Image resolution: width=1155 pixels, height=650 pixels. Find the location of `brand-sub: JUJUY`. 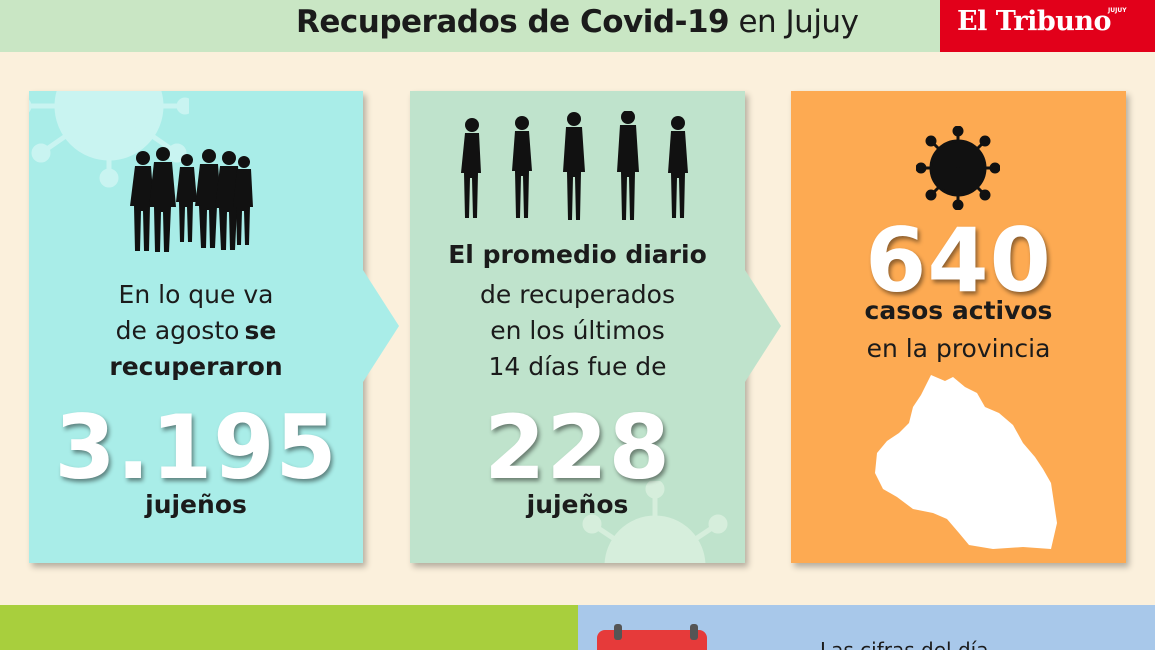

brand-sub: JUJUY is located at coordinates (1117, 10).